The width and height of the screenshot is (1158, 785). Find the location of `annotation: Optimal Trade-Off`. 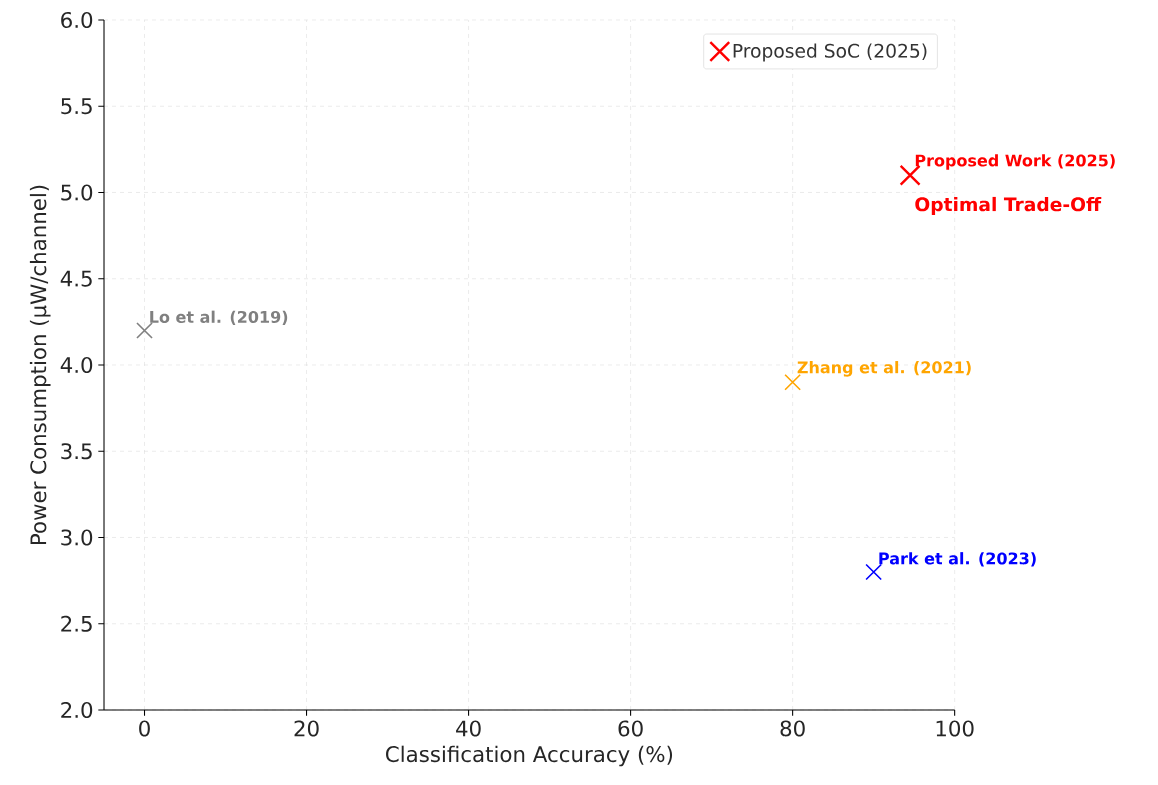

annotation: Optimal Trade-Off is located at coordinates (1008, 205).